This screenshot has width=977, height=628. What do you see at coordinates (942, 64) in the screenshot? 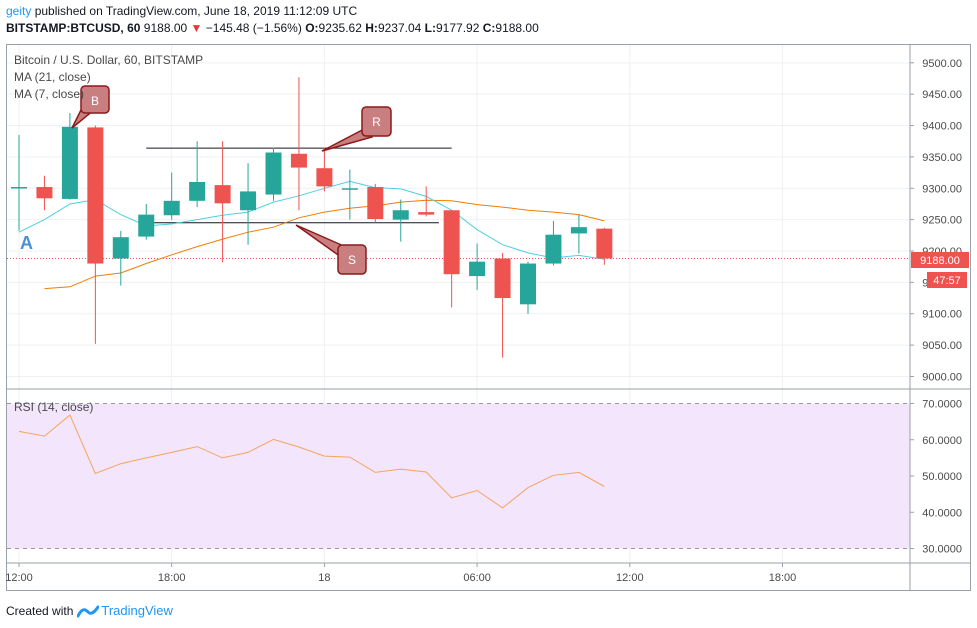
I see `price-tick-label: 9500.00` at bounding box center [942, 64].